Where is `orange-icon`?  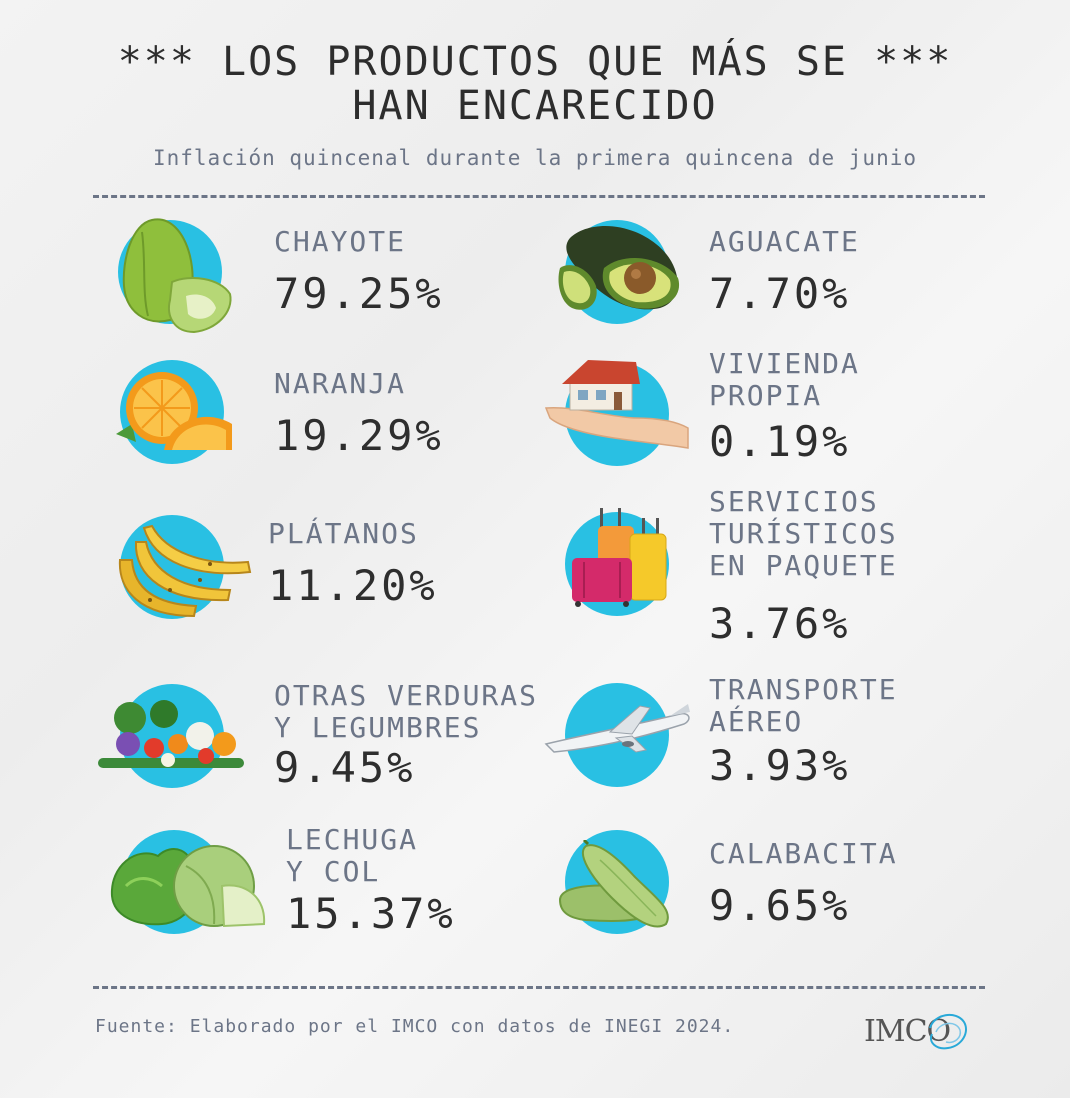
orange-icon is located at coordinates (174, 411).